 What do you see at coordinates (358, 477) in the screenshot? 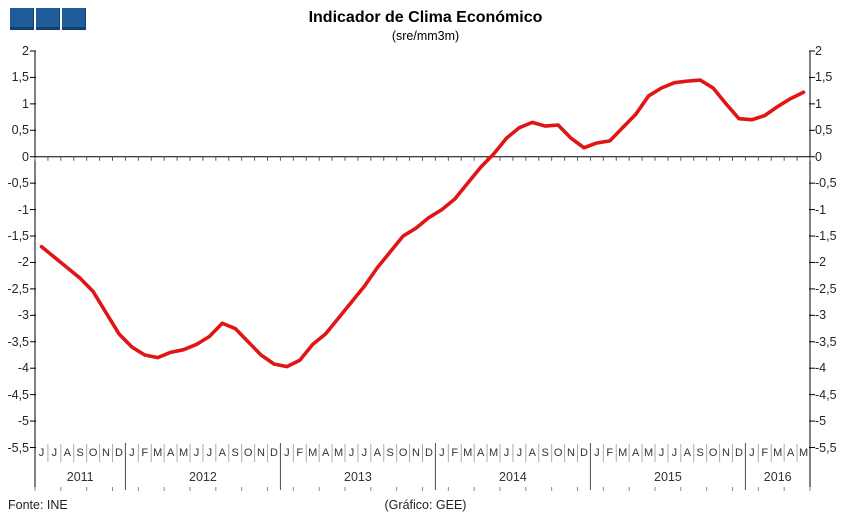
I see `year-label: 2013` at bounding box center [358, 477].